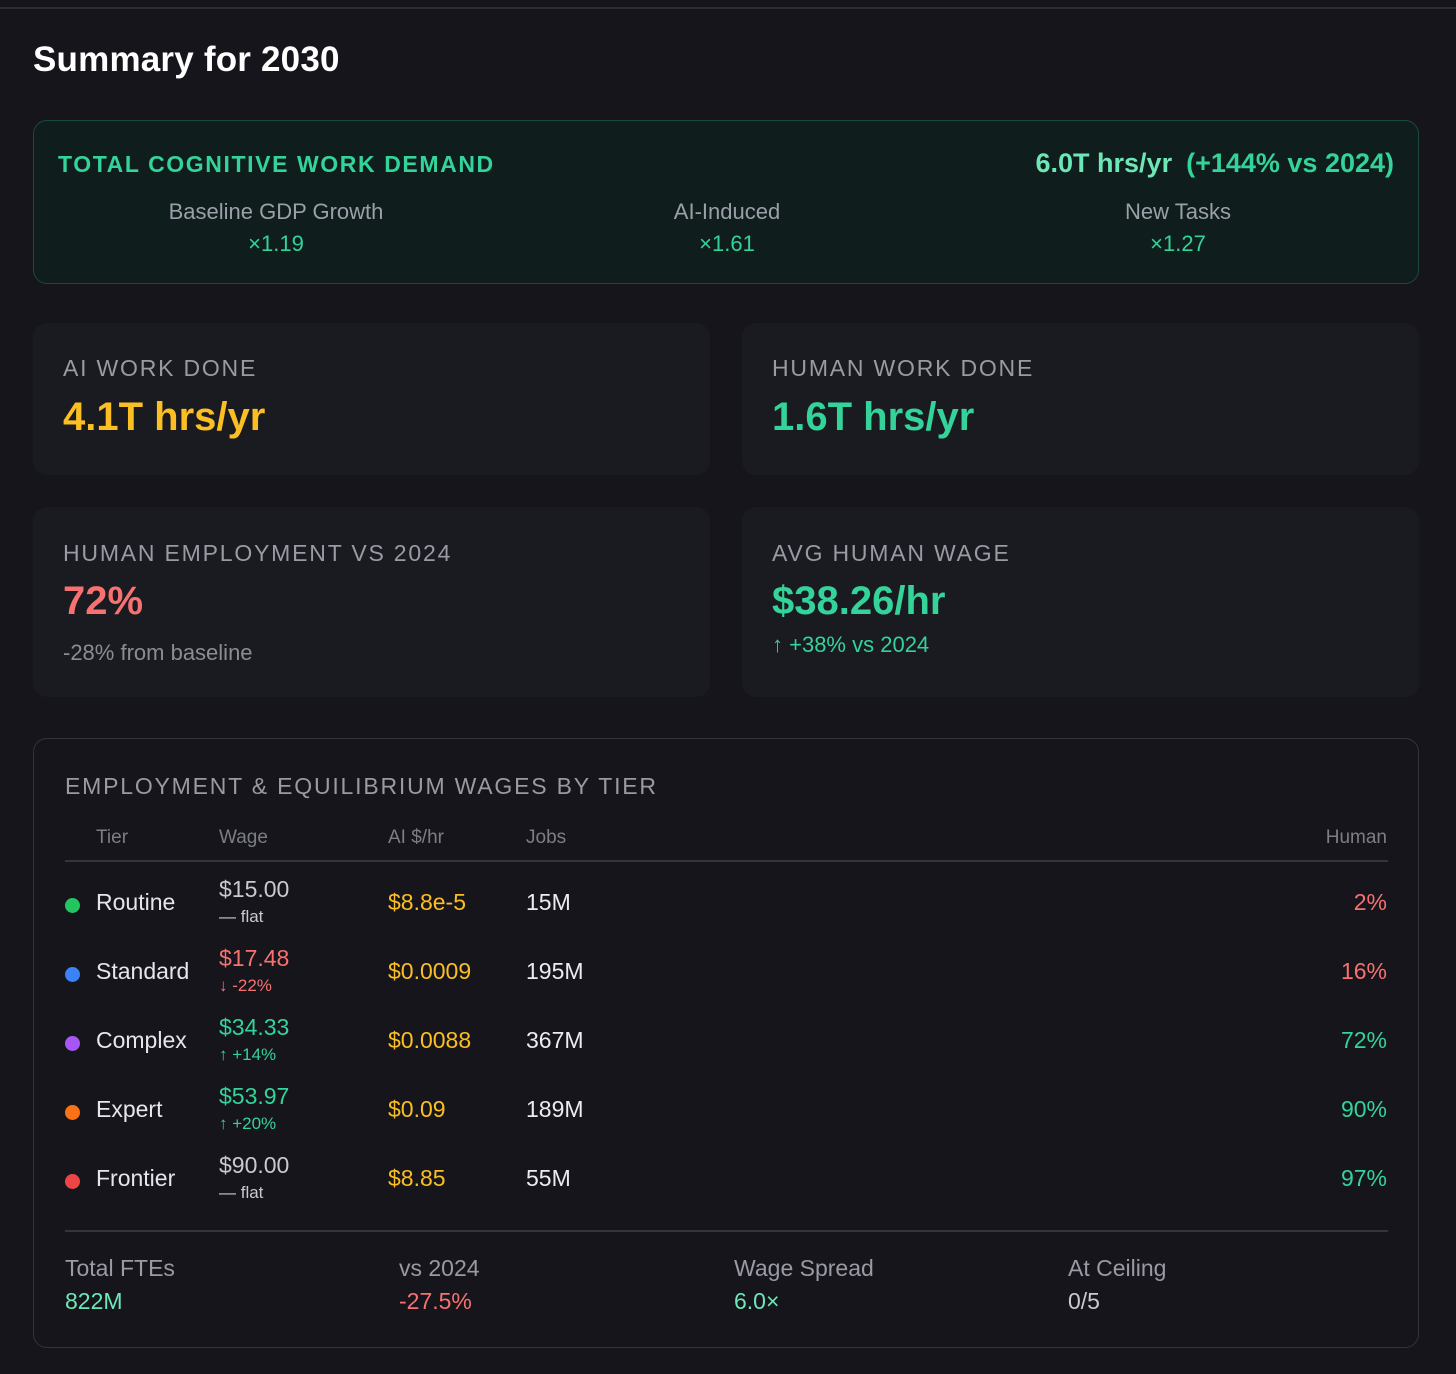 Image resolution: width=1456 pixels, height=1374 pixels. What do you see at coordinates (1363, 1178) in the screenshot?
I see `tier-human-share: 97%` at bounding box center [1363, 1178].